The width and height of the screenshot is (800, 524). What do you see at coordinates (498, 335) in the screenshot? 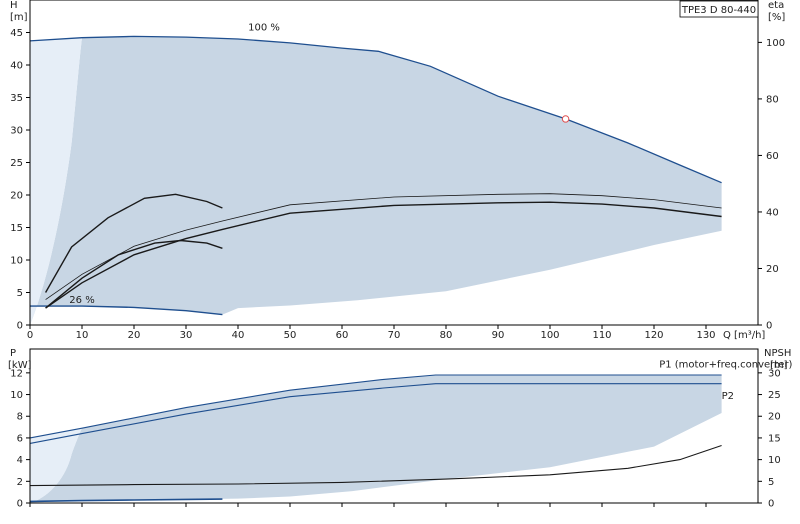
I see `x-tick-label: 90` at bounding box center [498, 335].